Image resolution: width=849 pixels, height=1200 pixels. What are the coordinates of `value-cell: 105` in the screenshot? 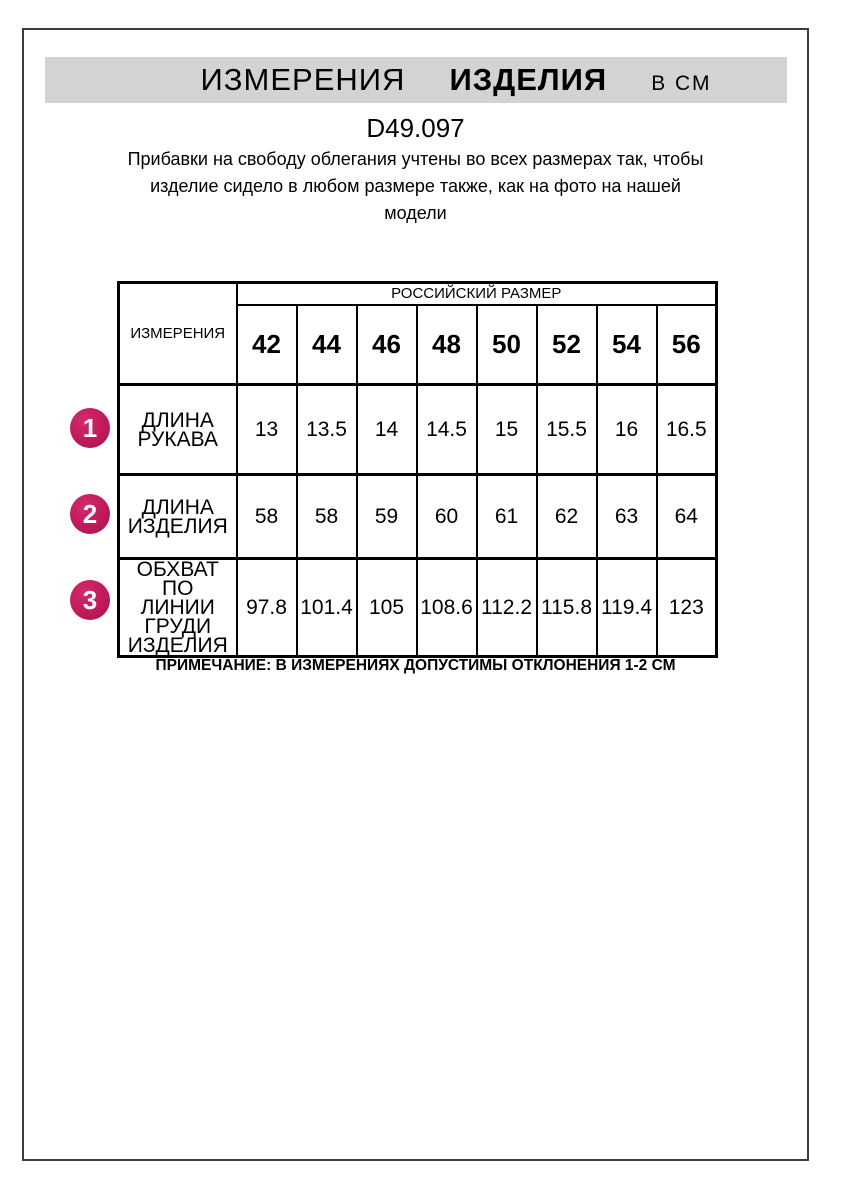 It's located at (386, 607).